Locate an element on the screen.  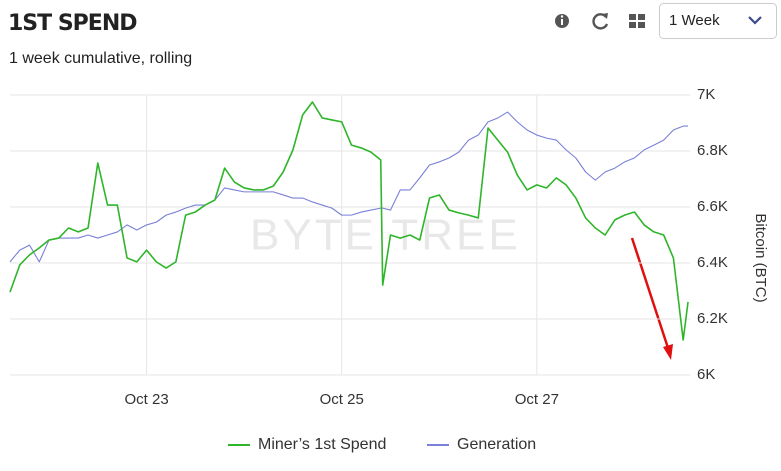
dropdown: 1 Week is located at coordinates (718, 21).